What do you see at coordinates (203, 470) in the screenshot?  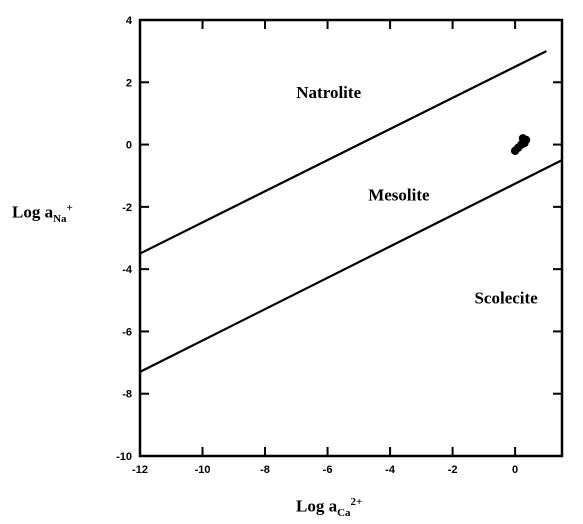 I see `x-tick-label: -10` at bounding box center [203, 470].